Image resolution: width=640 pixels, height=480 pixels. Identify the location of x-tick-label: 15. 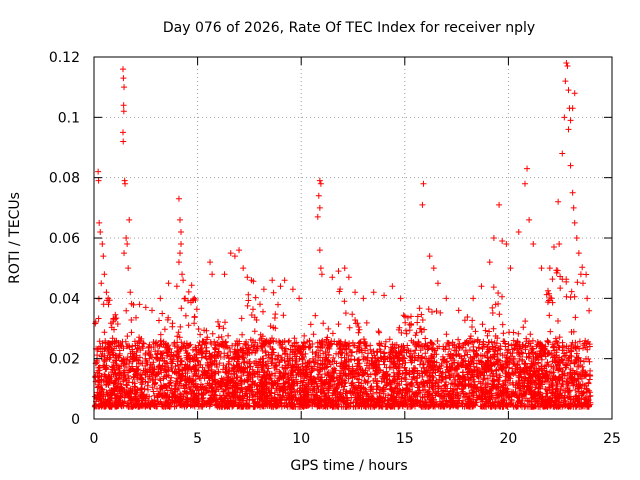
(405, 439).